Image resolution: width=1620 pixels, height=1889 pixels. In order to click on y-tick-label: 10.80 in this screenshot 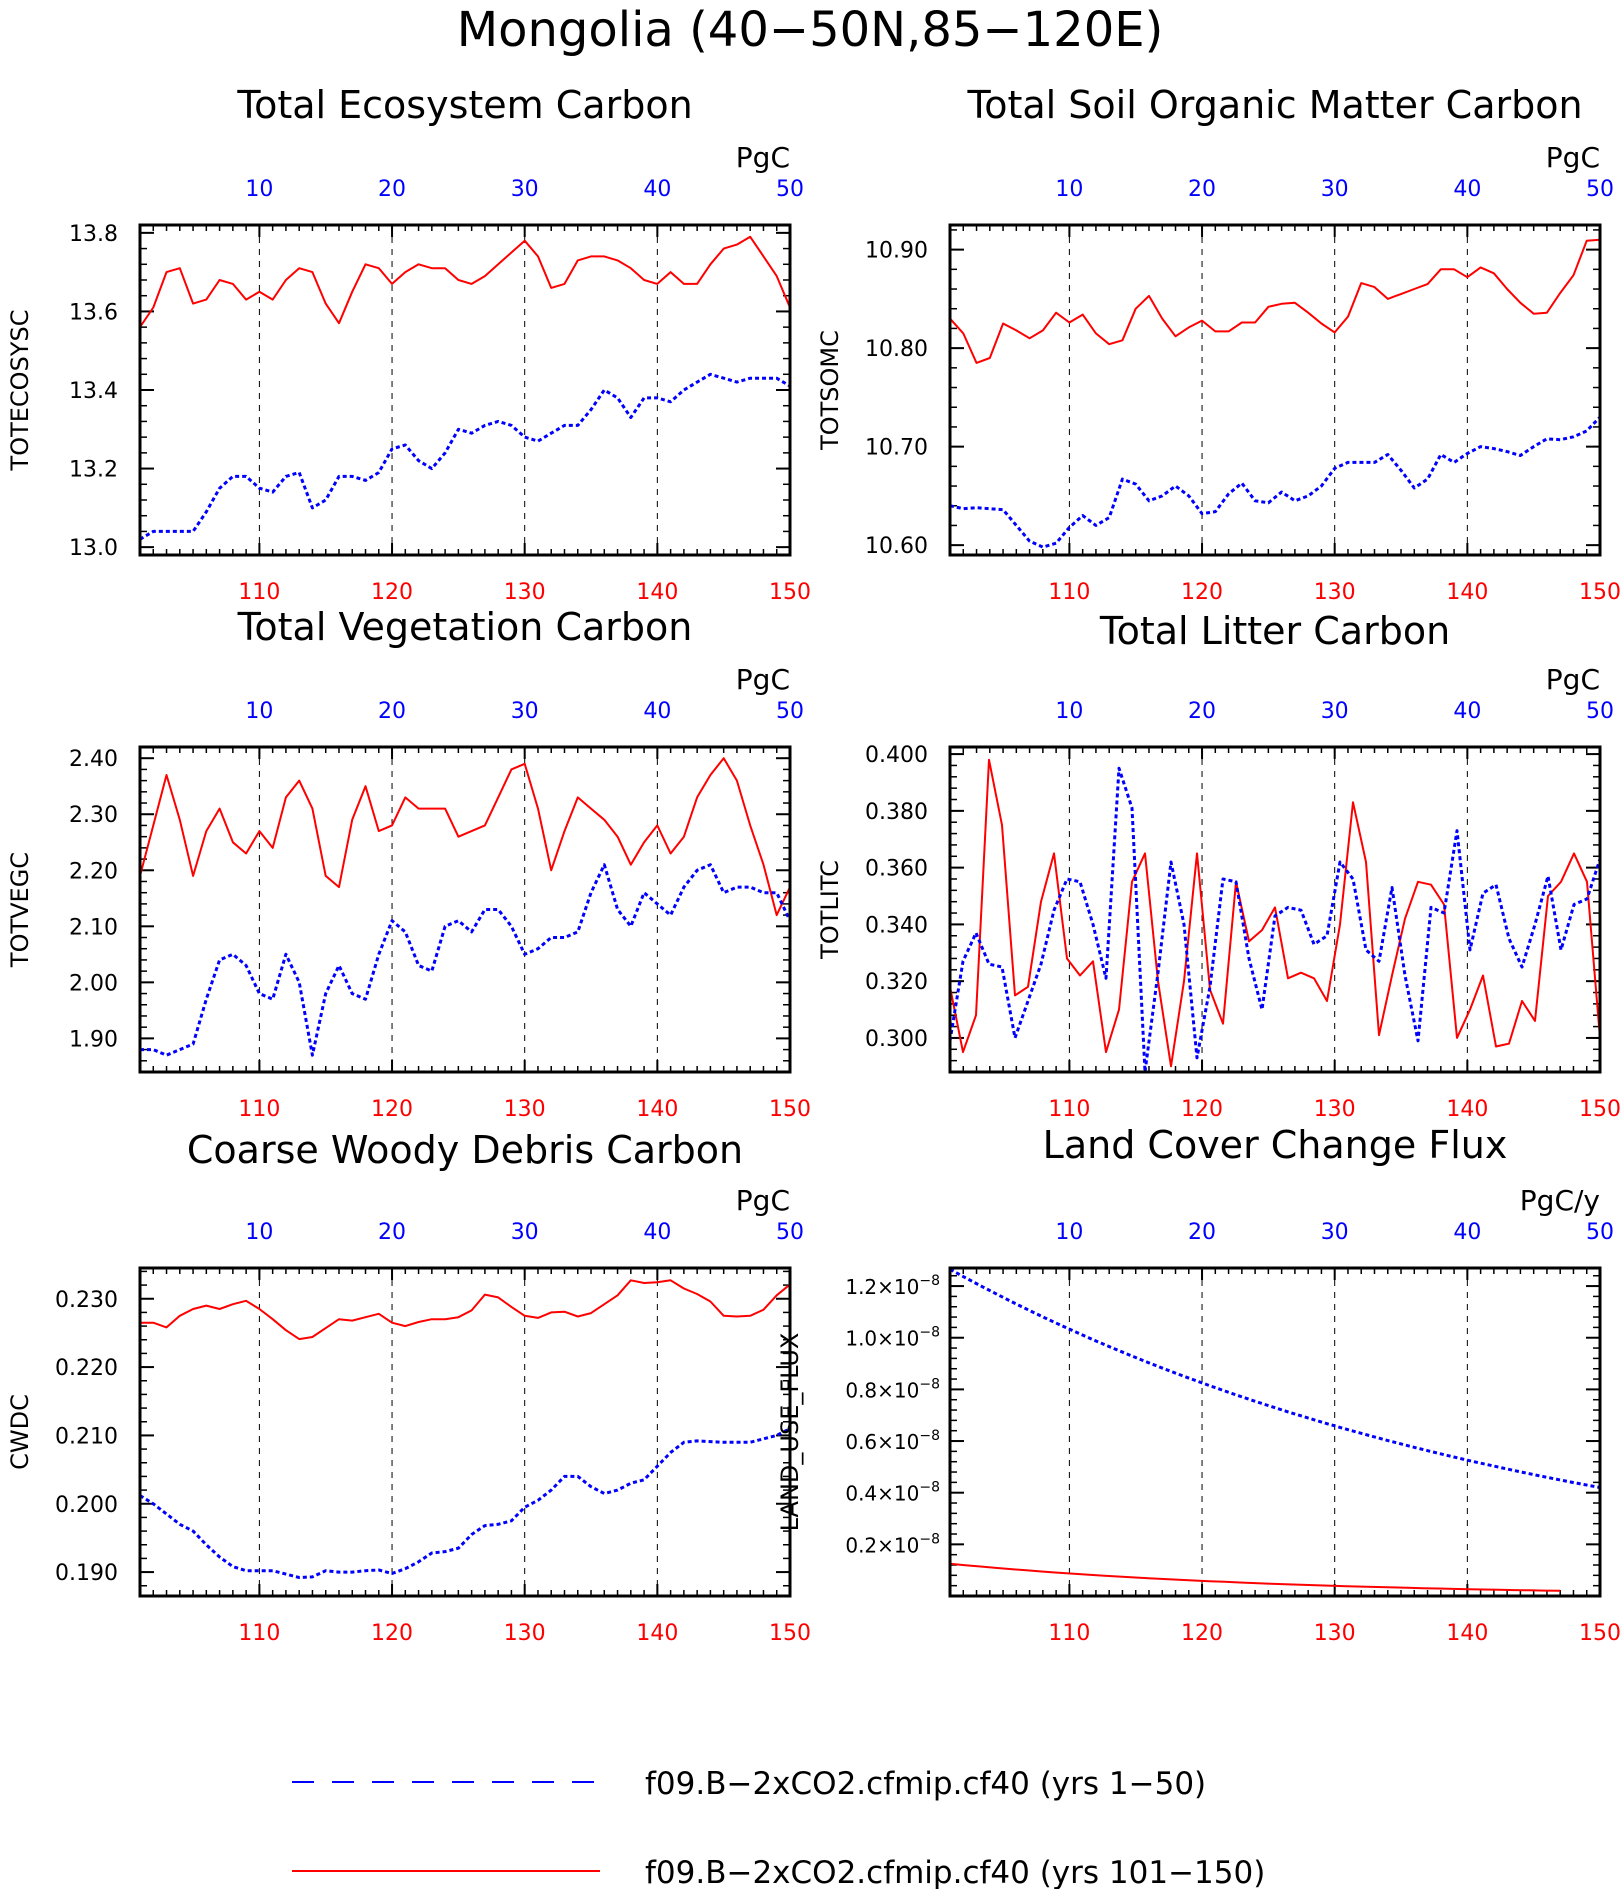, I will do `click(896, 349)`.